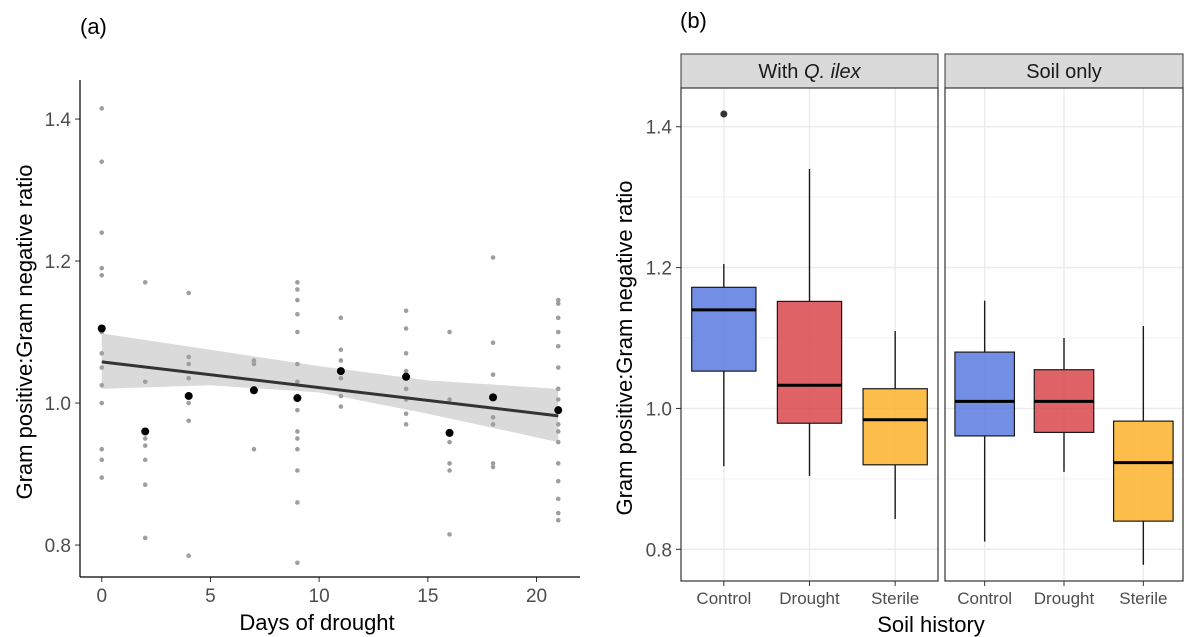 The image size is (1191, 637). I want to click on facet-strip, so click(1064, 71).